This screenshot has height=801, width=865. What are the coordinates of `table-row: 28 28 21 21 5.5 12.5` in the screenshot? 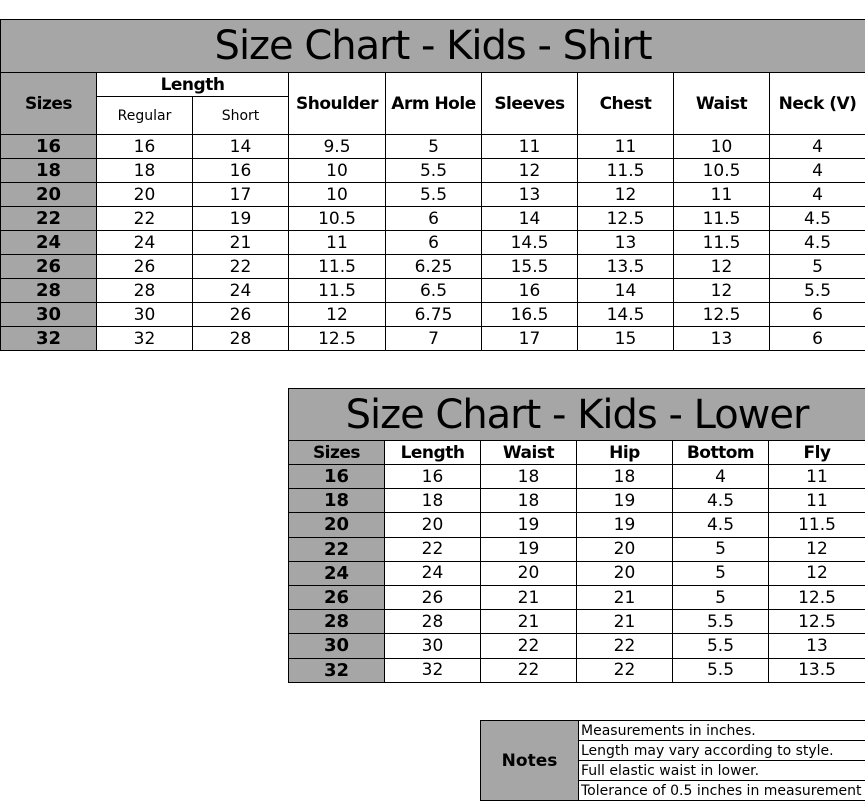 It's located at (576, 622).